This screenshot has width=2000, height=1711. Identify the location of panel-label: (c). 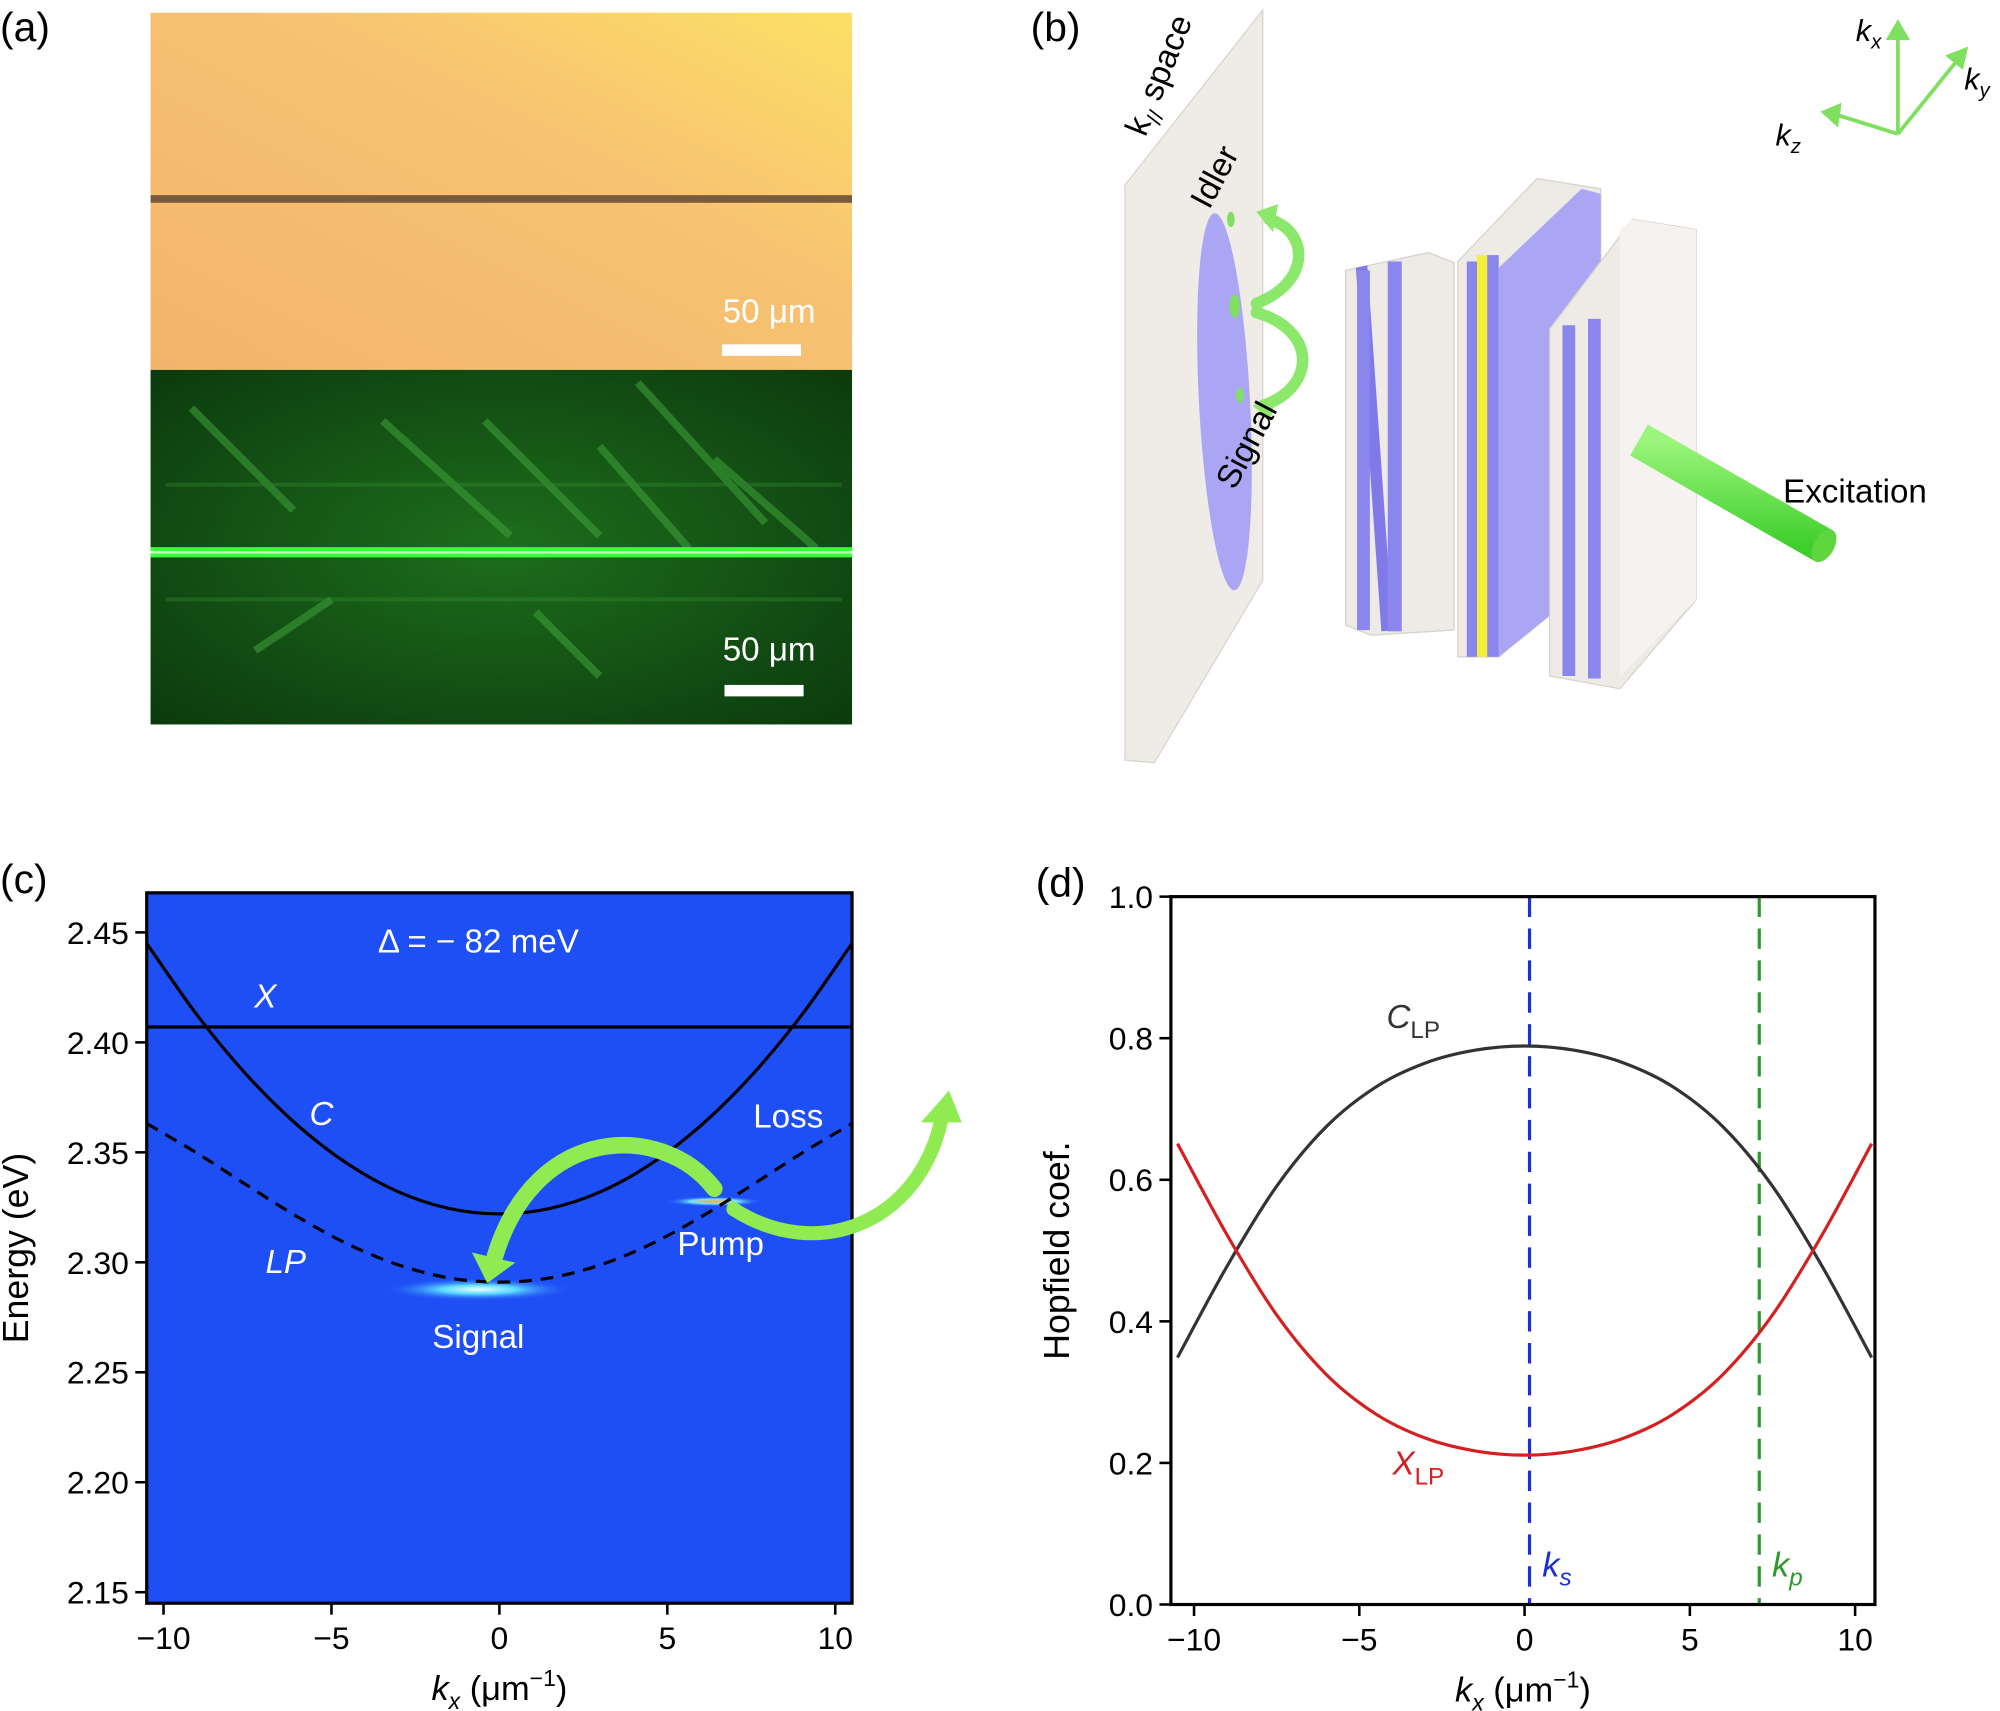
(24, 879).